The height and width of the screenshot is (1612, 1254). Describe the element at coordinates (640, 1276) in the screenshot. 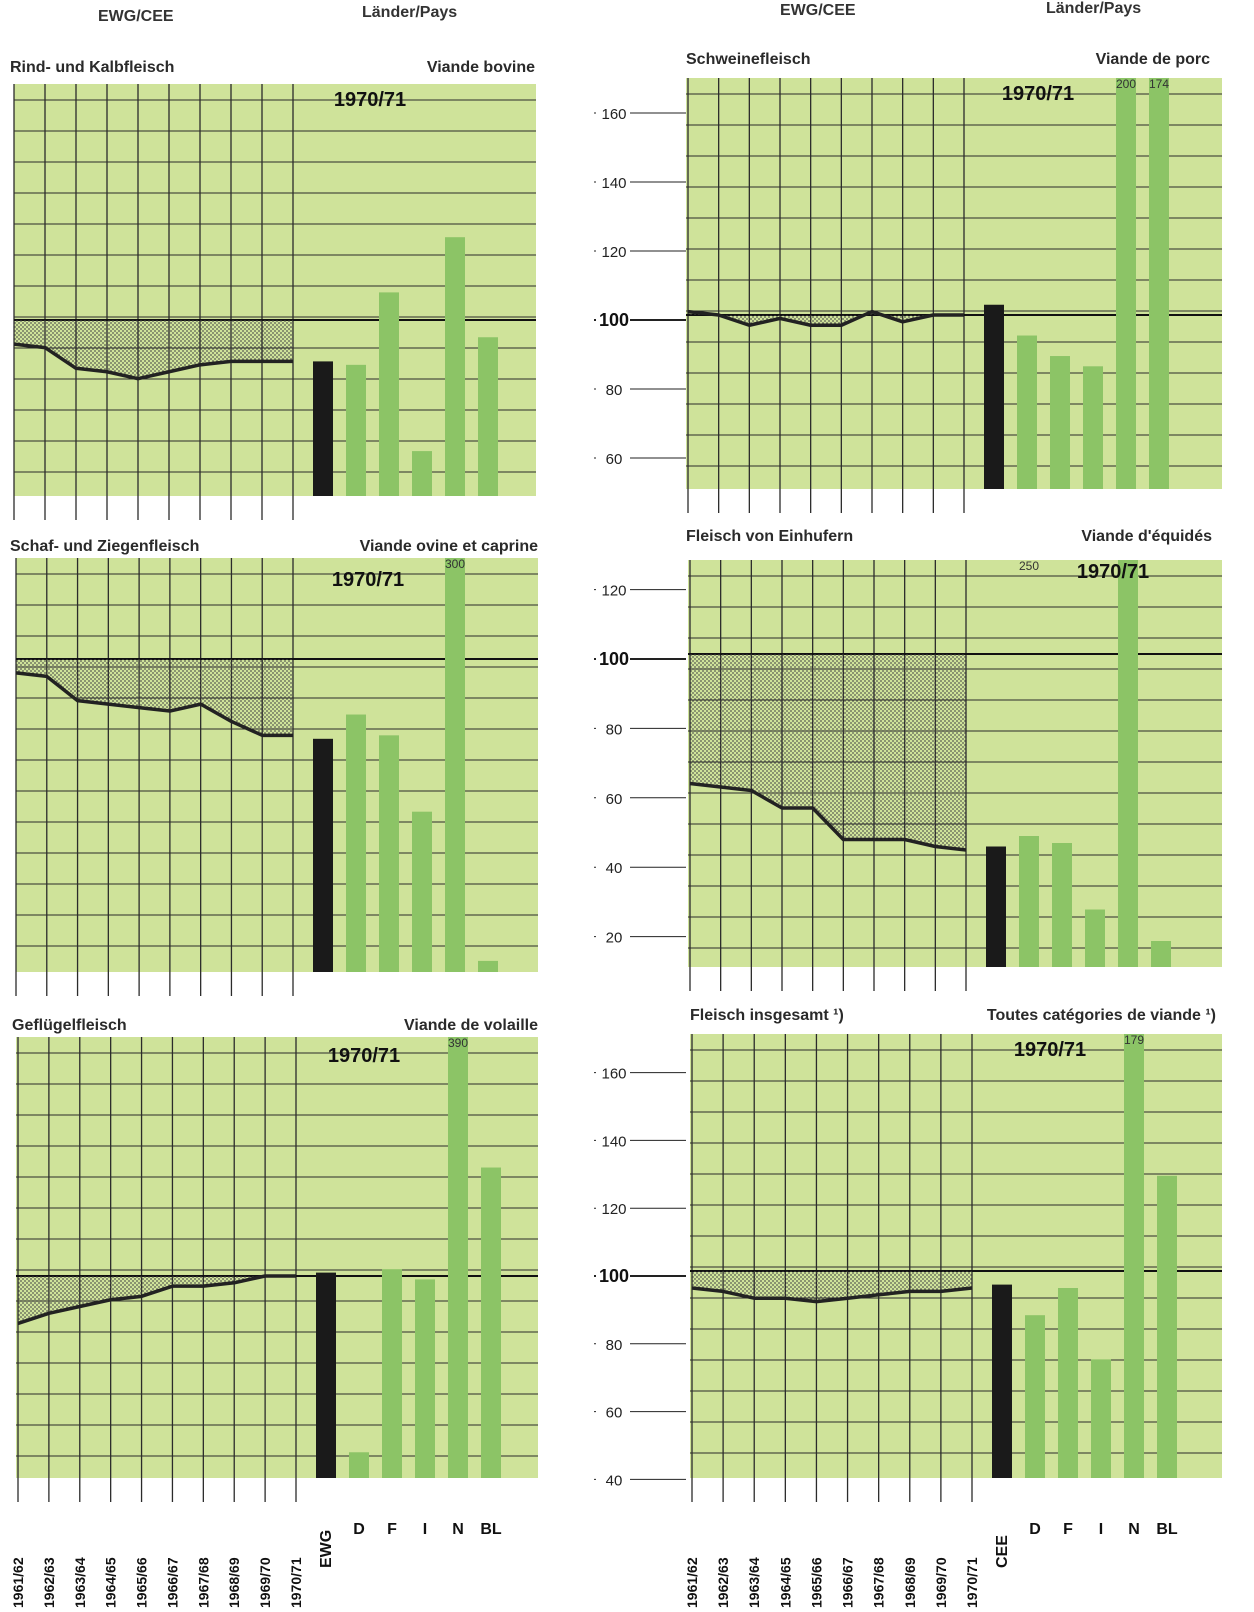

I see `y-axis-ticks: 40 60 80 100 120 140 160` at that location.